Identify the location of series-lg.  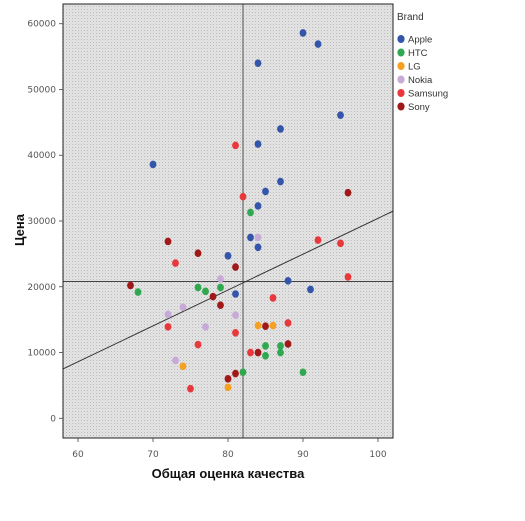
(228, 356).